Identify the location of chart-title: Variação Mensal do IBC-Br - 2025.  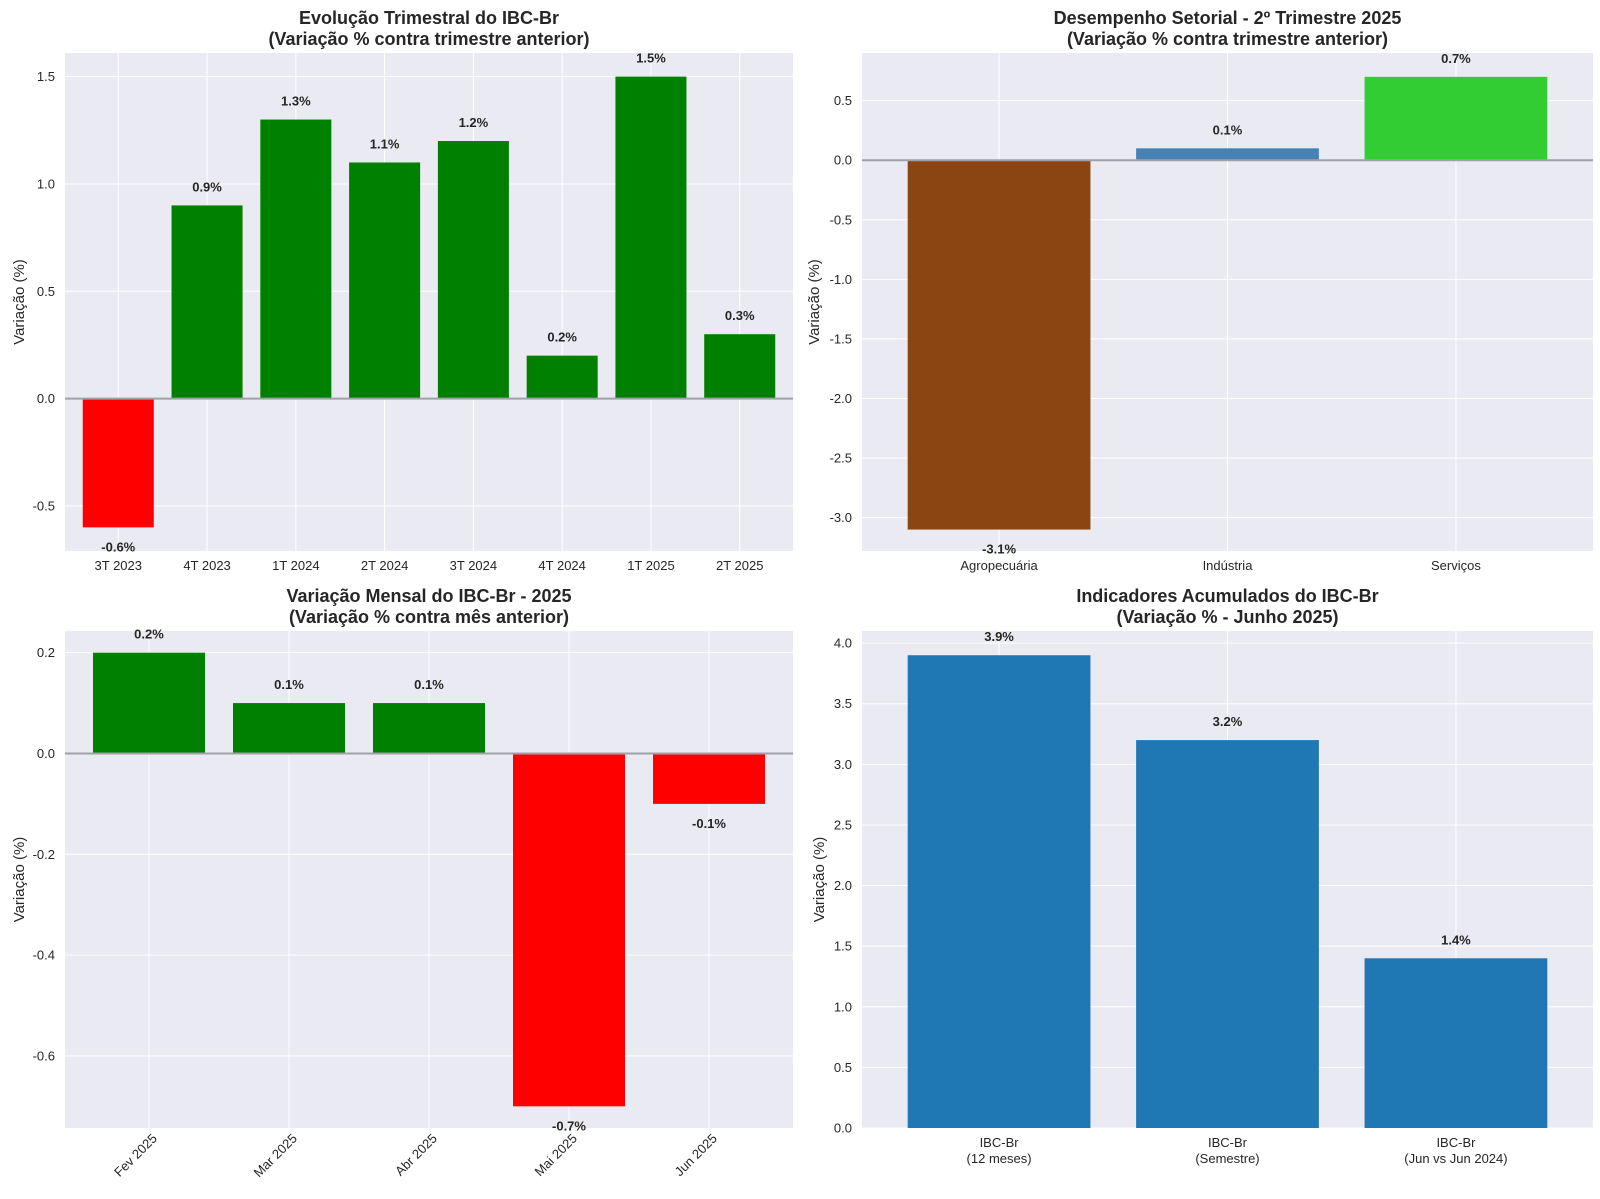
(428, 596).